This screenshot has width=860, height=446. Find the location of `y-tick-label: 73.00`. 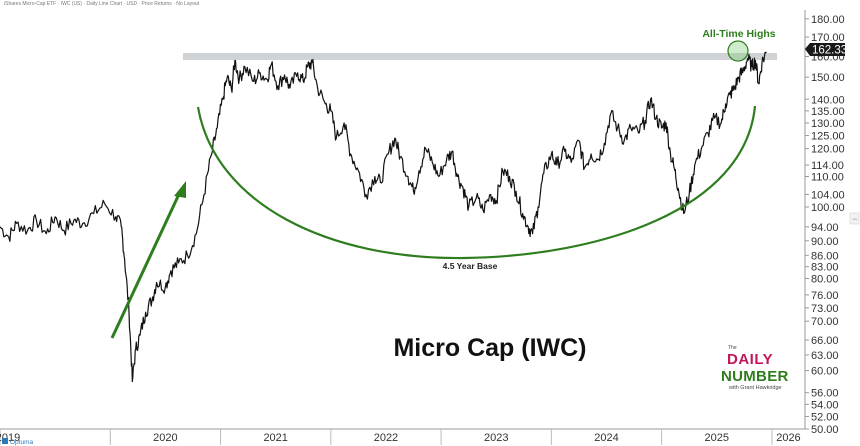

y-tick-label: 73.00 is located at coordinates (825, 309).